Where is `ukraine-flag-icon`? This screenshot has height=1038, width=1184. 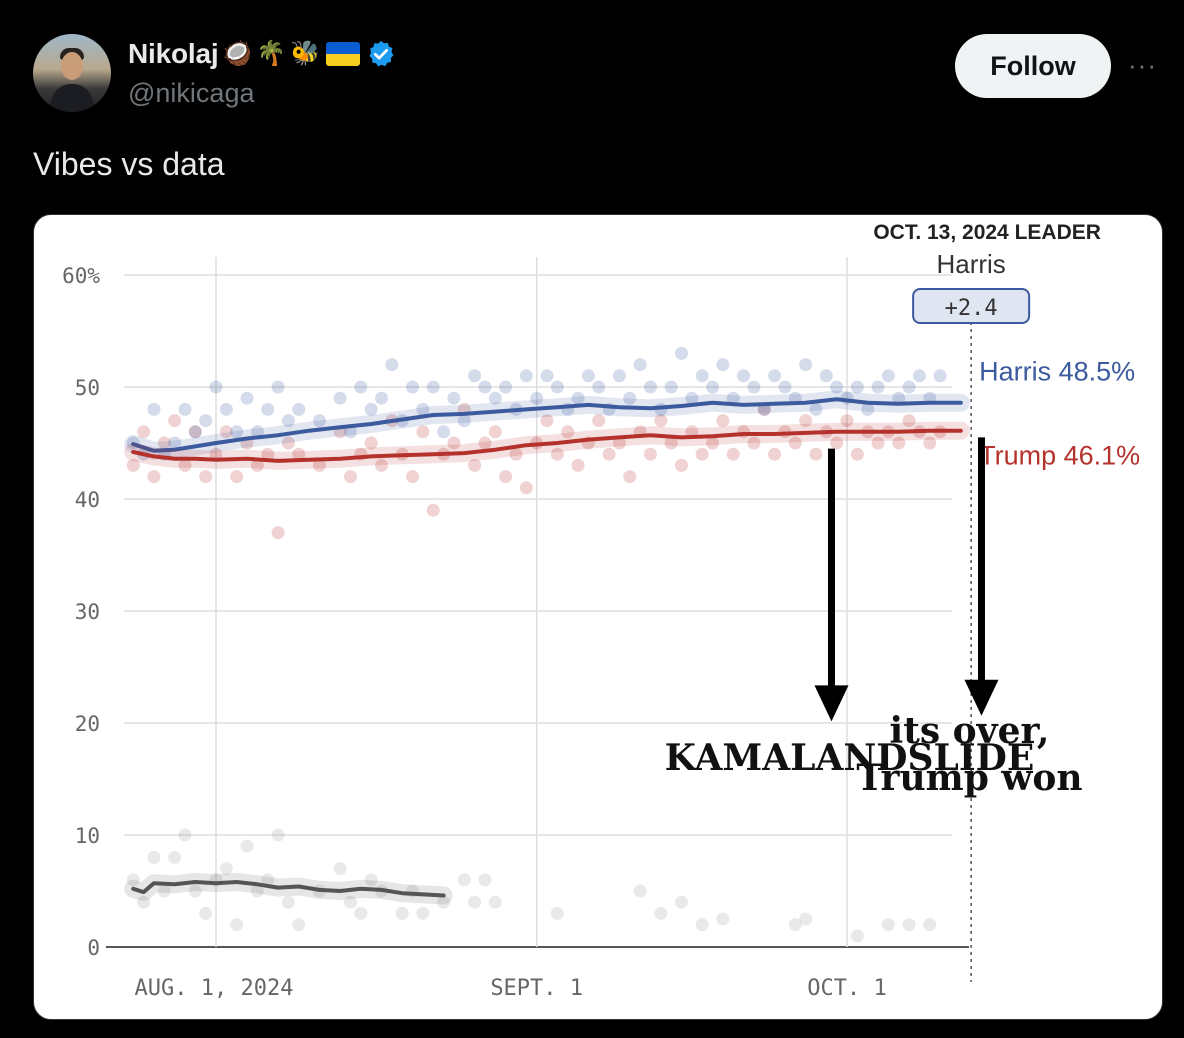
ukraine-flag-icon is located at coordinates (343, 54).